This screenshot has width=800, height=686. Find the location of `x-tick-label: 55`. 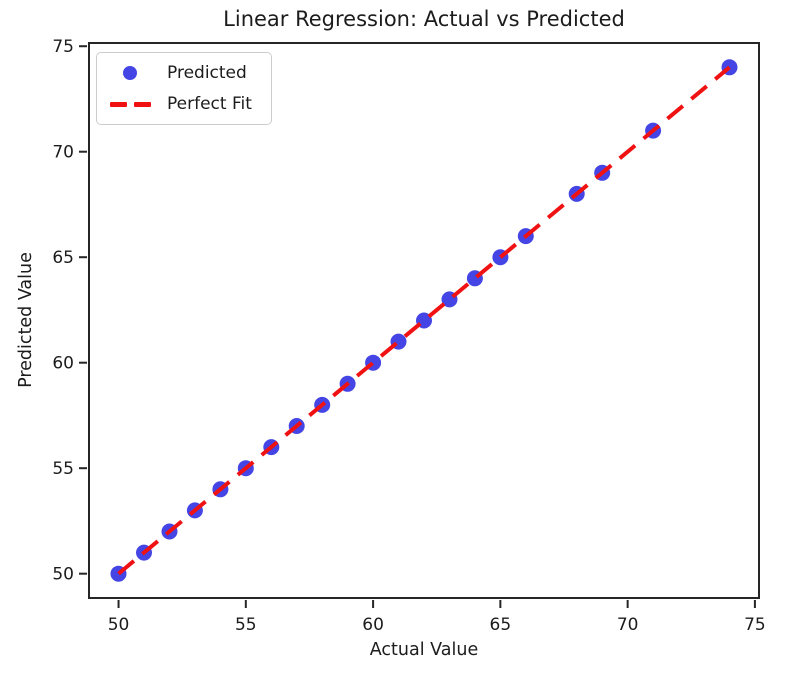

x-tick-label: 55 is located at coordinates (246, 625).